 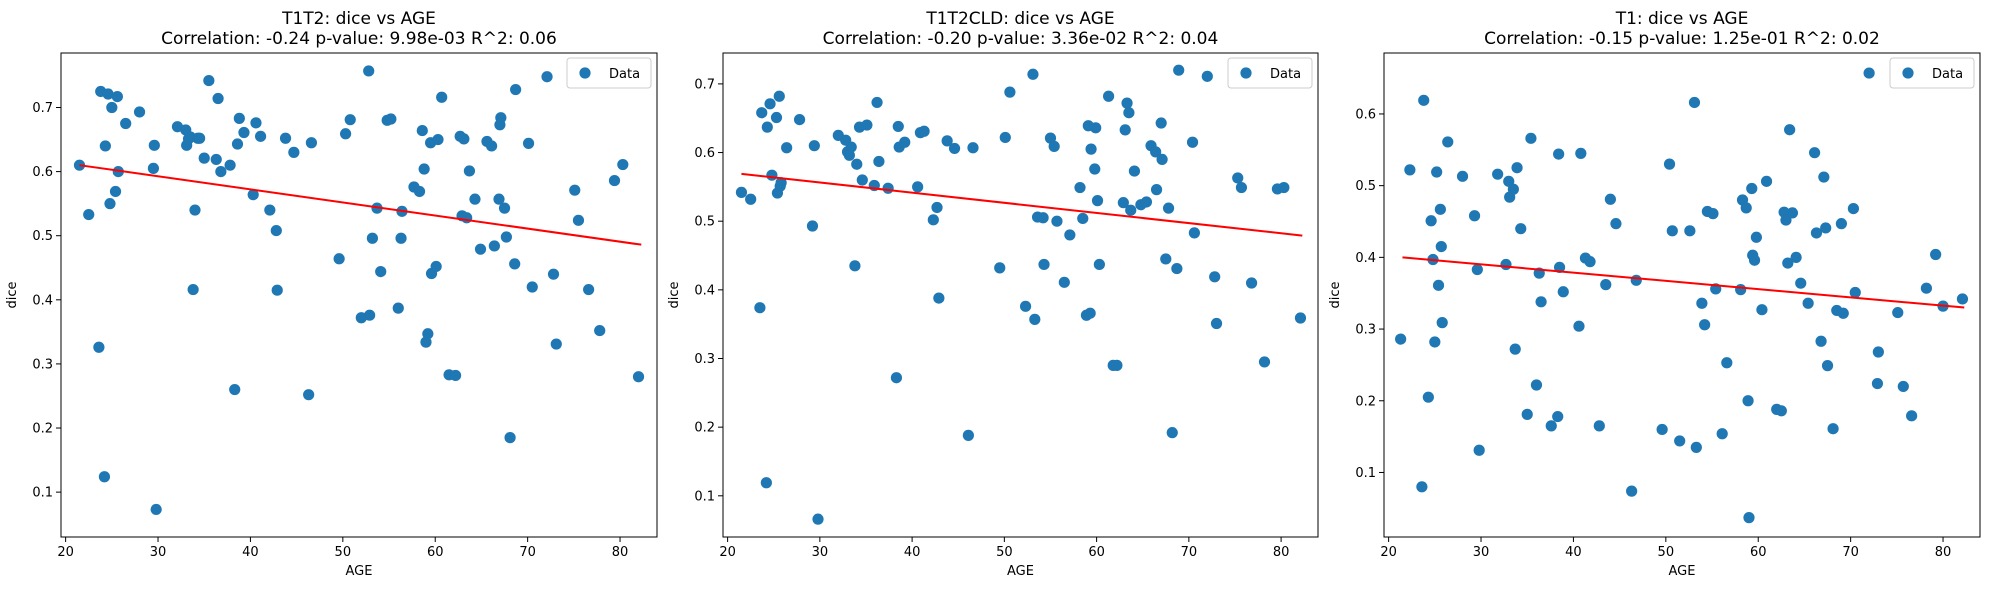 I want to click on y-tick-label: 0.2, so click(x=1365, y=401).